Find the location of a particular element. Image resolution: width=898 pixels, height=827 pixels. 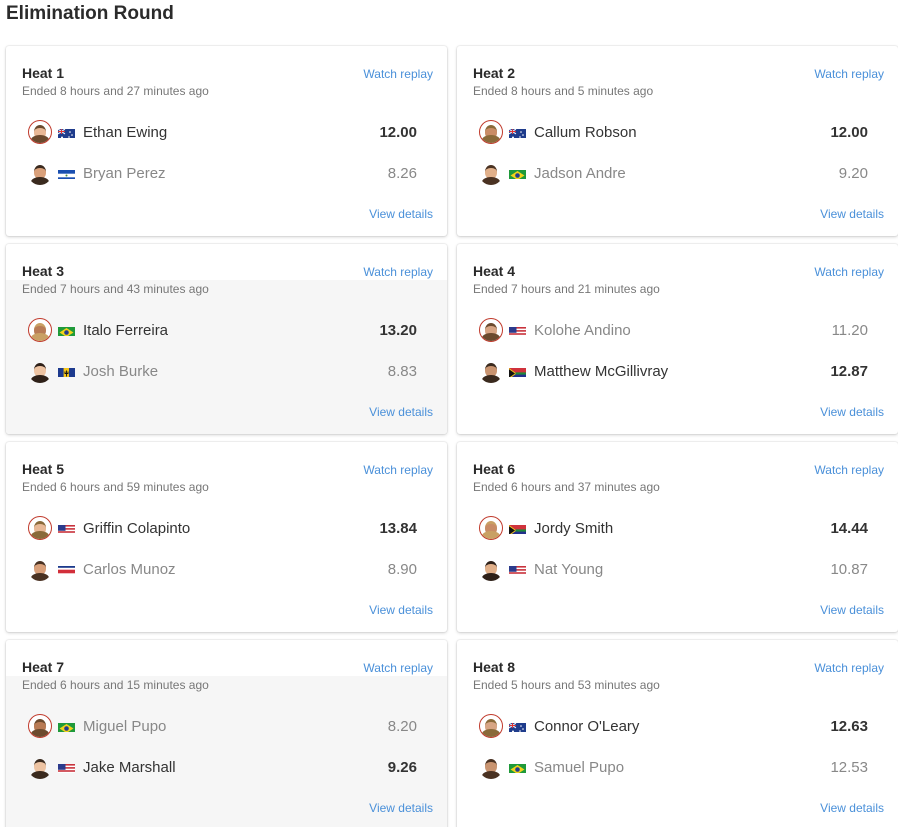

surfer-row: Callum Robson 12.00 is located at coordinates (673, 132).